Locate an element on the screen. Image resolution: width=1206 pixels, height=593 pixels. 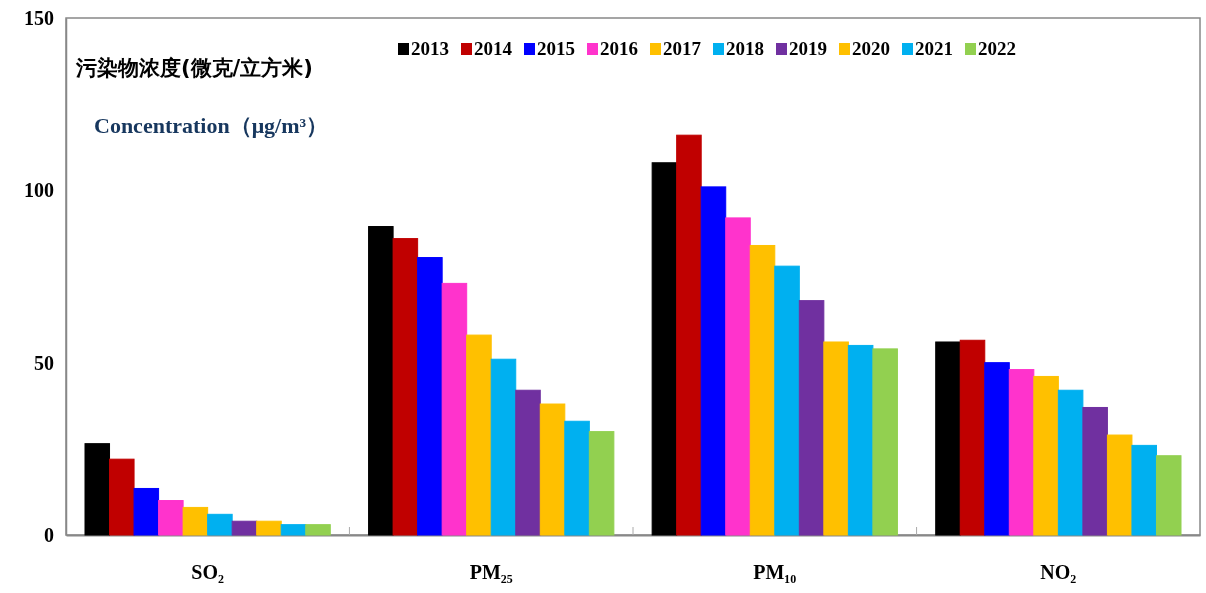
legend-label: 2020 is located at coordinates (871, 48).